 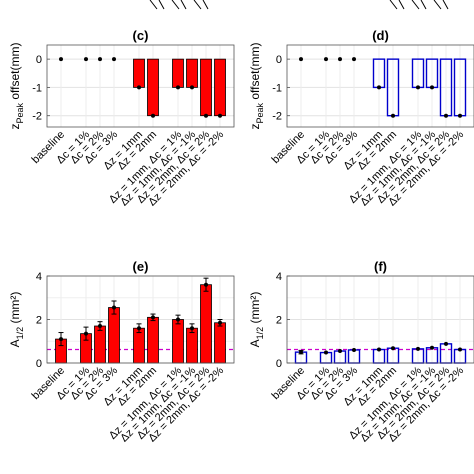 I want to click on panel-title: (d), so click(x=380, y=35).